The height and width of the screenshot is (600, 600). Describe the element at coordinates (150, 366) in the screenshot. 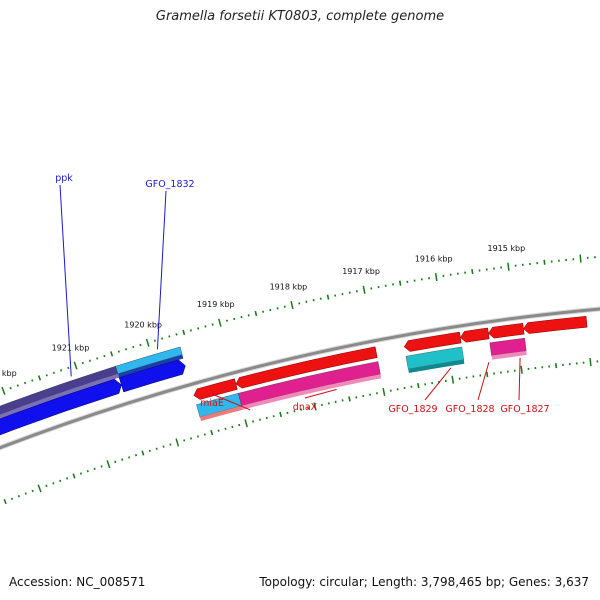

I see `forward-gene-underline` at that location.